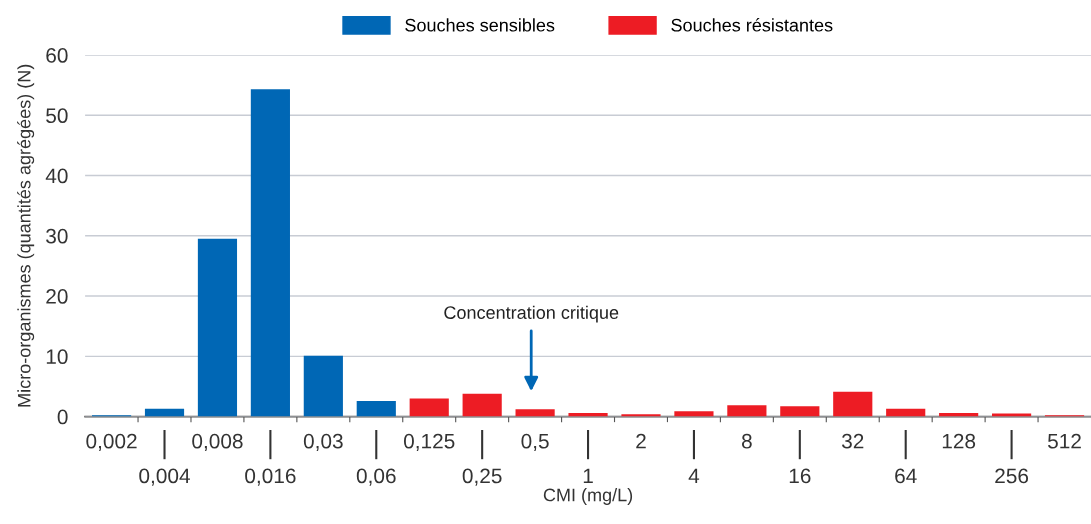 This screenshot has height=524, width=1091. Describe the element at coordinates (26, 235) in the screenshot. I see `y-axis-title: Micro-organismes (quantités agrégées) (N)` at that location.